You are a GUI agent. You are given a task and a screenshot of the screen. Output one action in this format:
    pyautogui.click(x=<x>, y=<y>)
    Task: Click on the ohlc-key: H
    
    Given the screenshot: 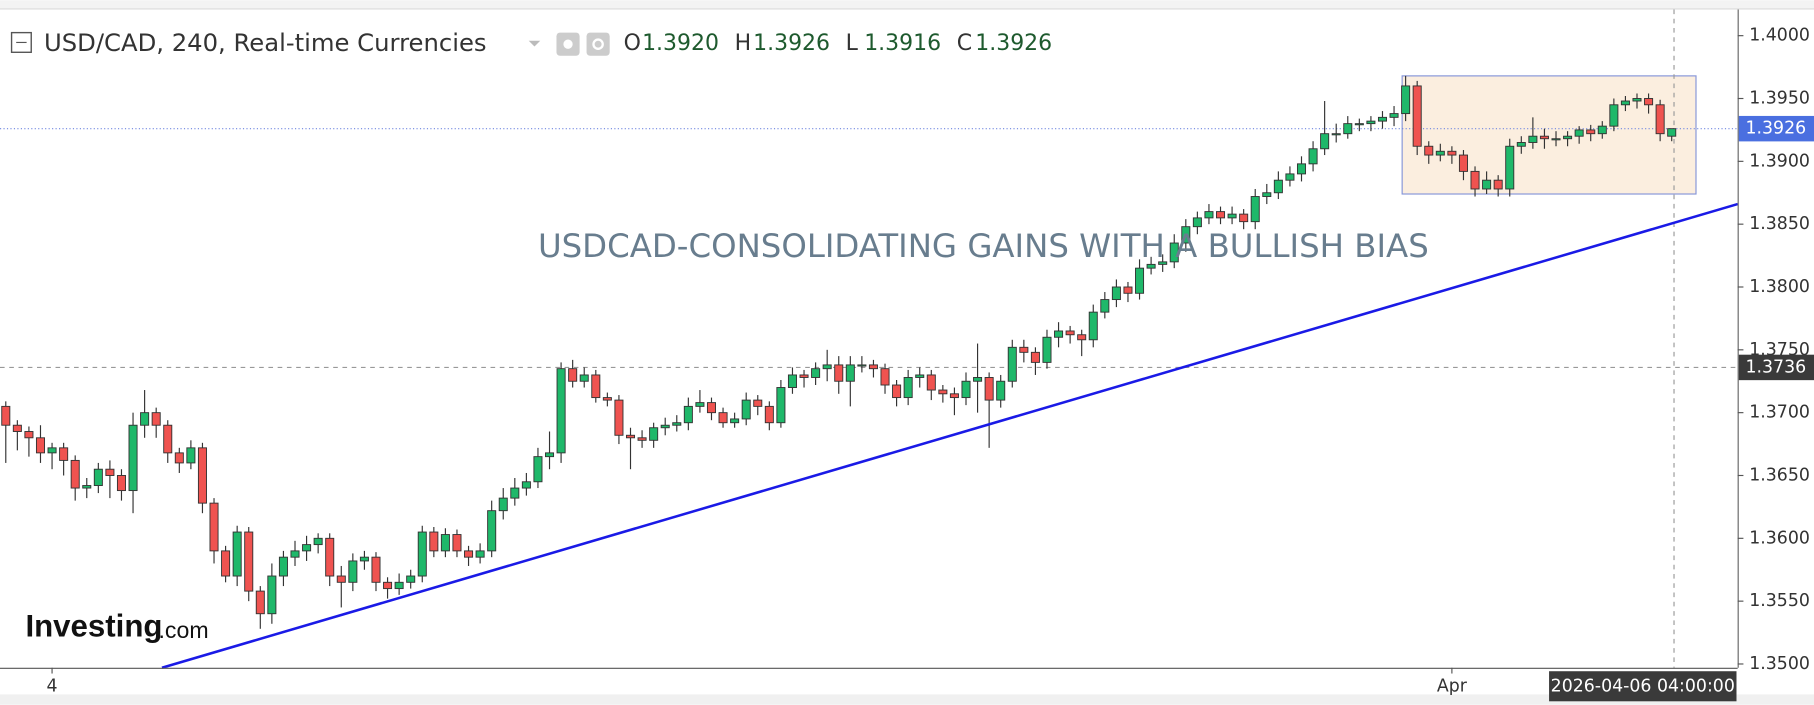 What is the action you would take?
    pyautogui.click(x=743, y=43)
    